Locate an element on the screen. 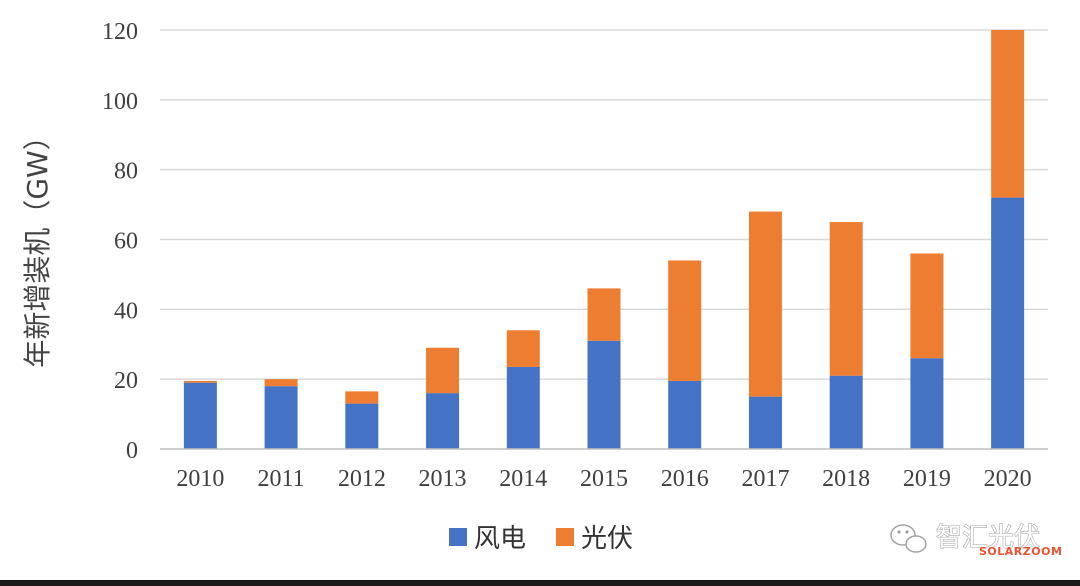  x-tick-label: 2016 is located at coordinates (685, 479).